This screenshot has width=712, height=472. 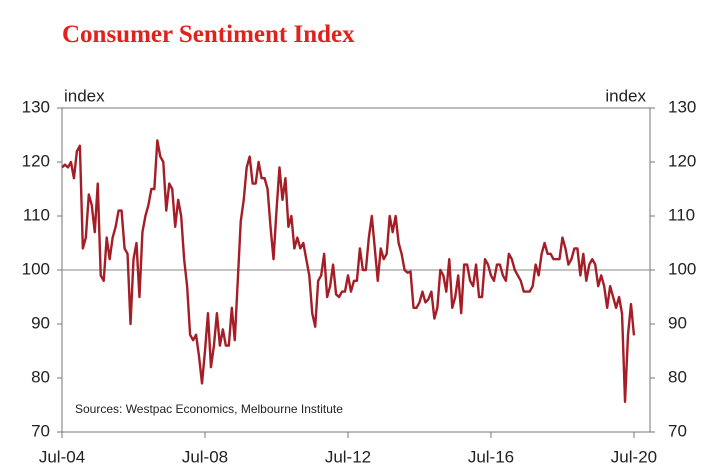 I want to click on y-axis-label: index, so click(x=84, y=95).